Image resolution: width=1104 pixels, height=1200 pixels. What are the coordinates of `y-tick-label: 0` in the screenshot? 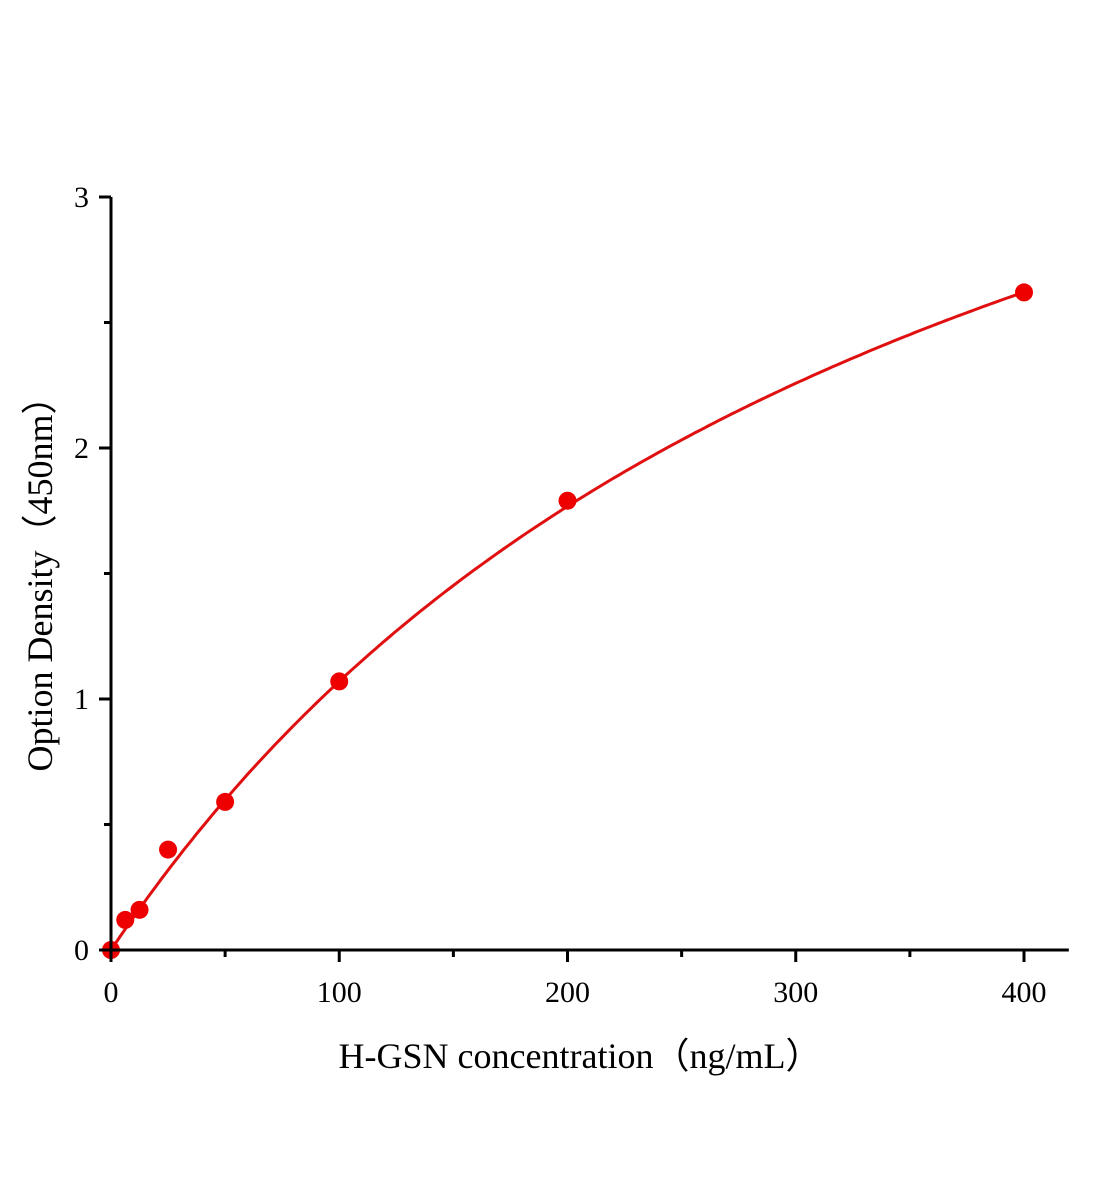 It's located at (81, 950).